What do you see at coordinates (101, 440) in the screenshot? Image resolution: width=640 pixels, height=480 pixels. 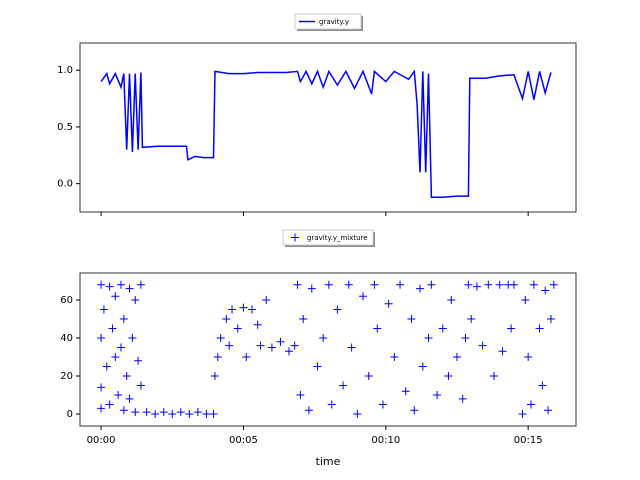 I see `x-tick-label: 00:00` at bounding box center [101, 440].